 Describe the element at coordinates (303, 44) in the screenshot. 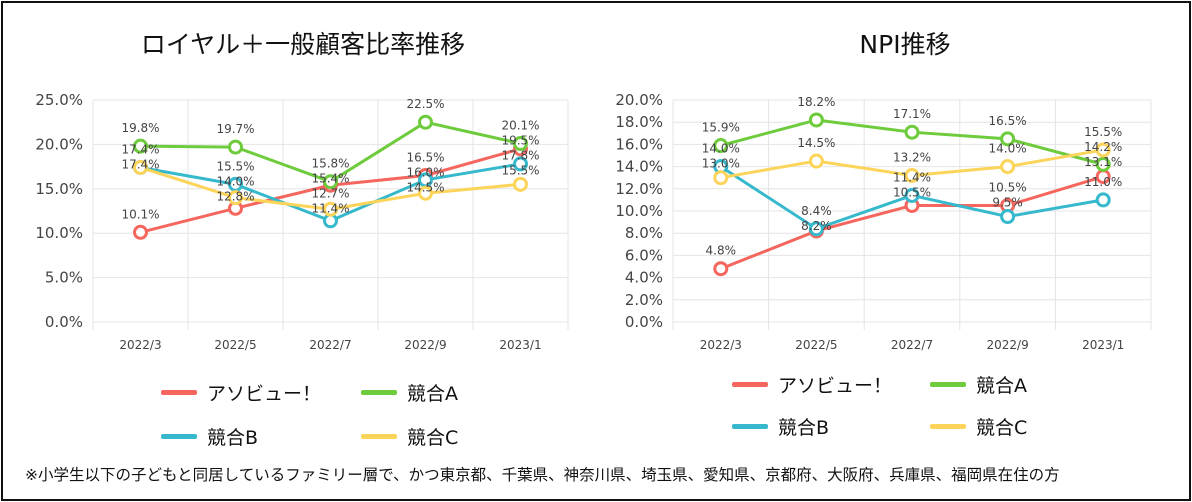

I see `chart-title-loyal-ratio: ロイヤル＋一般顧客比率推移` at that location.